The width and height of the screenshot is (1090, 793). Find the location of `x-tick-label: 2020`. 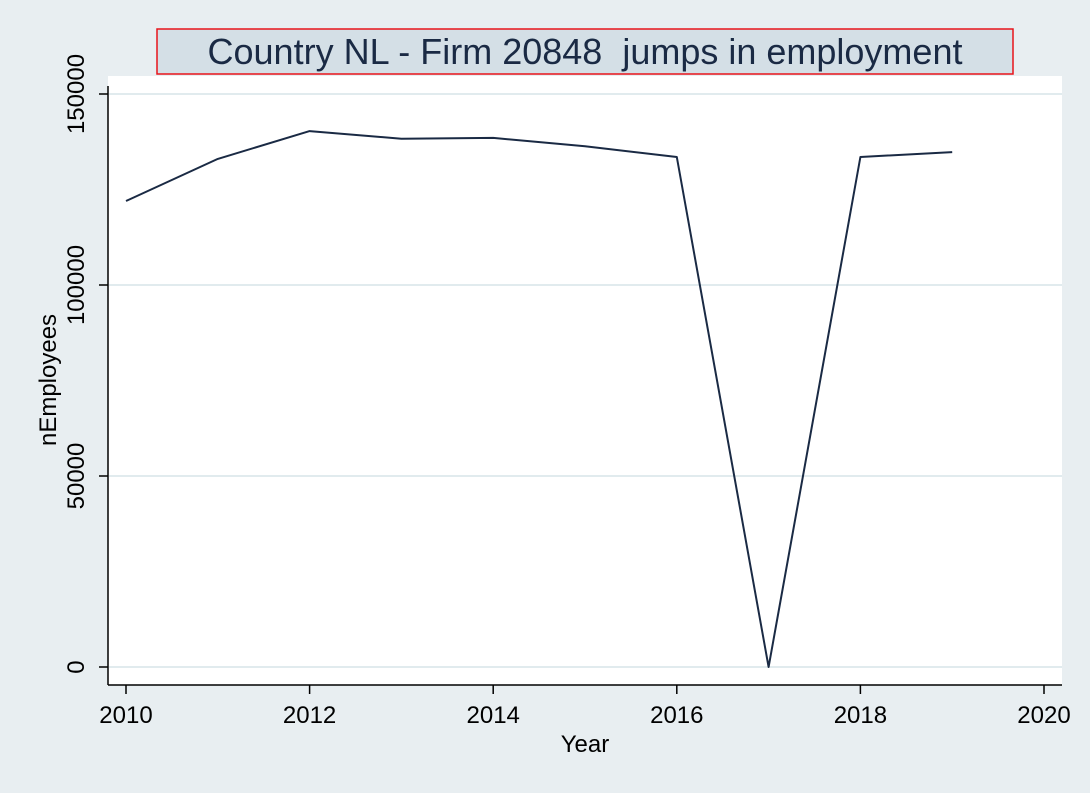

x-tick-label: 2020 is located at coordinates (1043, 715).